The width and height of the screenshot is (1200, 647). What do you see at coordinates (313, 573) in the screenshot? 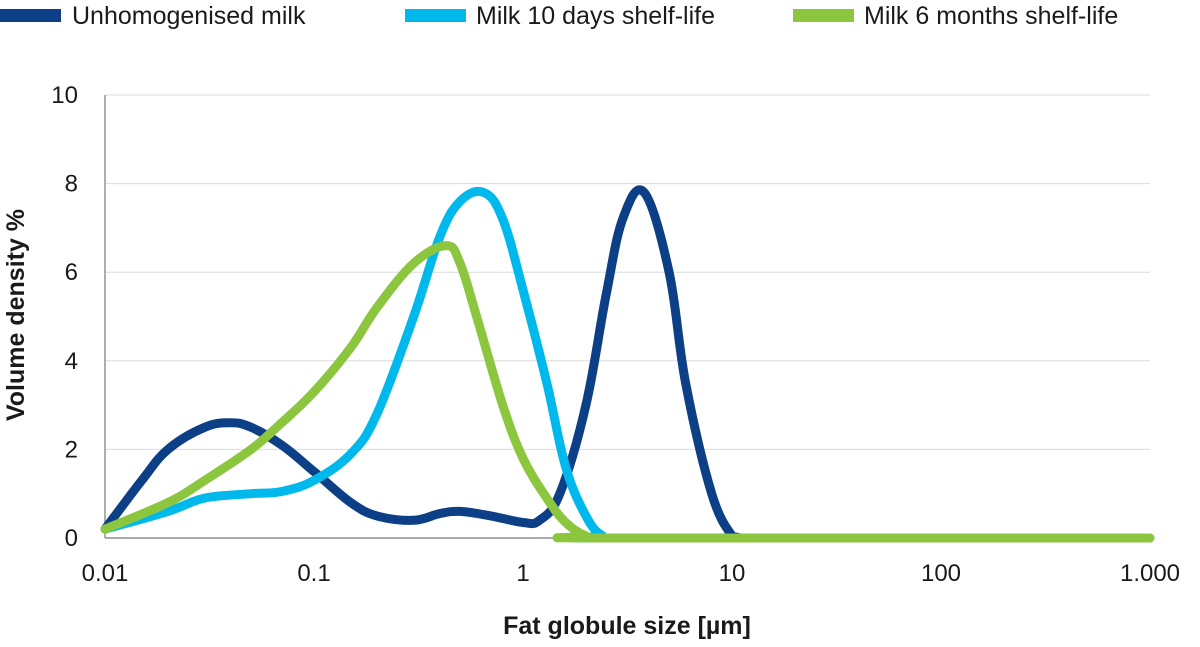
I see `x-tick-label: 0.1` at bounding box center [313, 573].